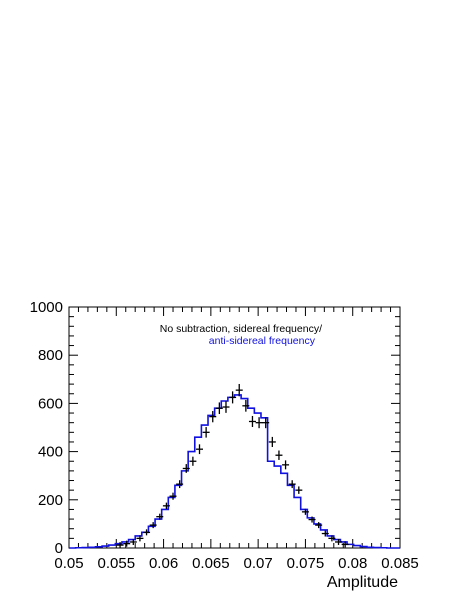 The image size is (463, 599). Describe the element at coordinates (46, 307) in the screenshot. I see `y-tick-label: 1000` at that location.